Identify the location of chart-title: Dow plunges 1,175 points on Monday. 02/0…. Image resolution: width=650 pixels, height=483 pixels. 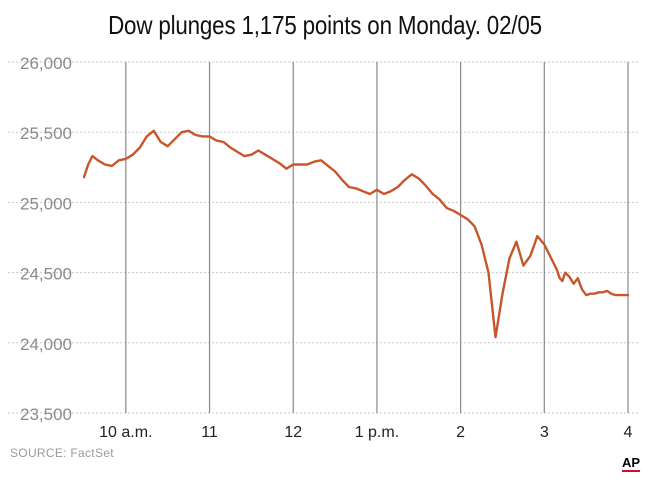
(325, 25).